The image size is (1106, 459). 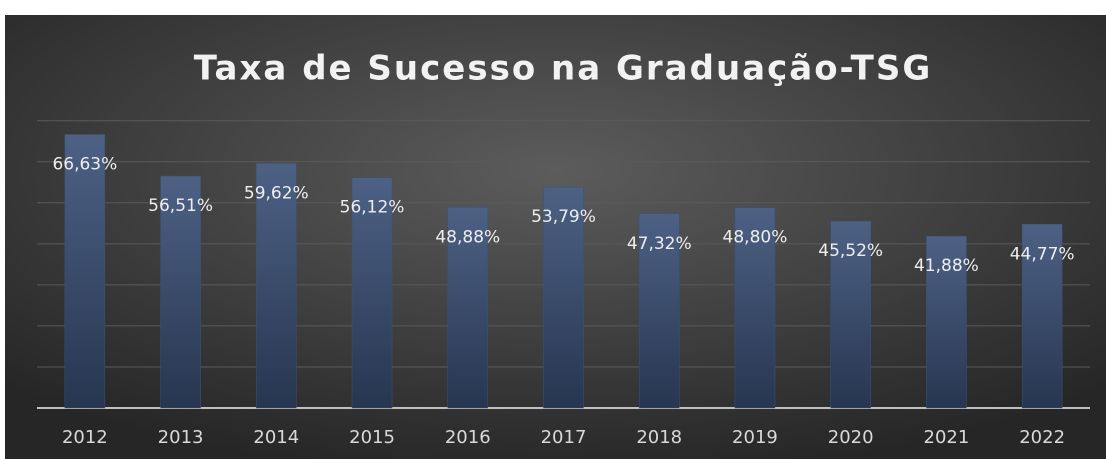 I want to click on data-label: 56,12%, so click(x=372, y=208).